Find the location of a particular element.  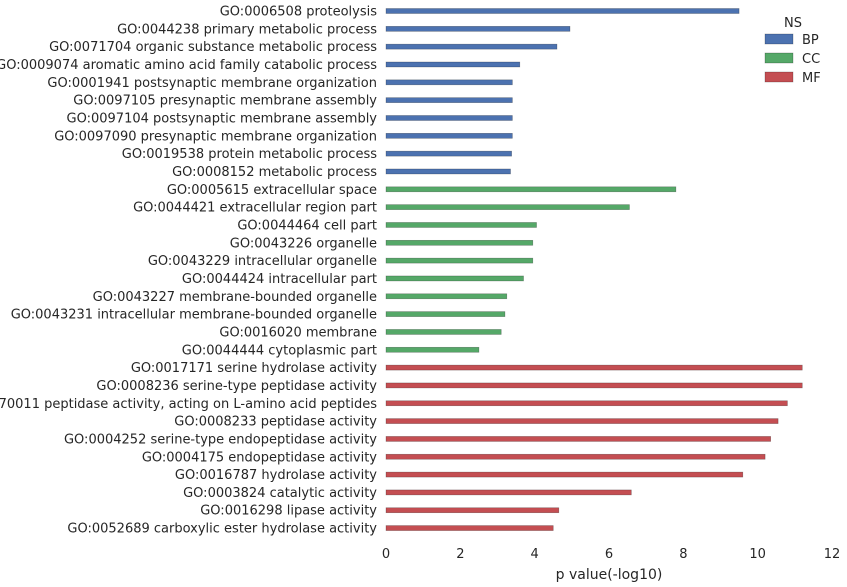

legend-entries: BP CC MF is located at coordinates (792, 59).